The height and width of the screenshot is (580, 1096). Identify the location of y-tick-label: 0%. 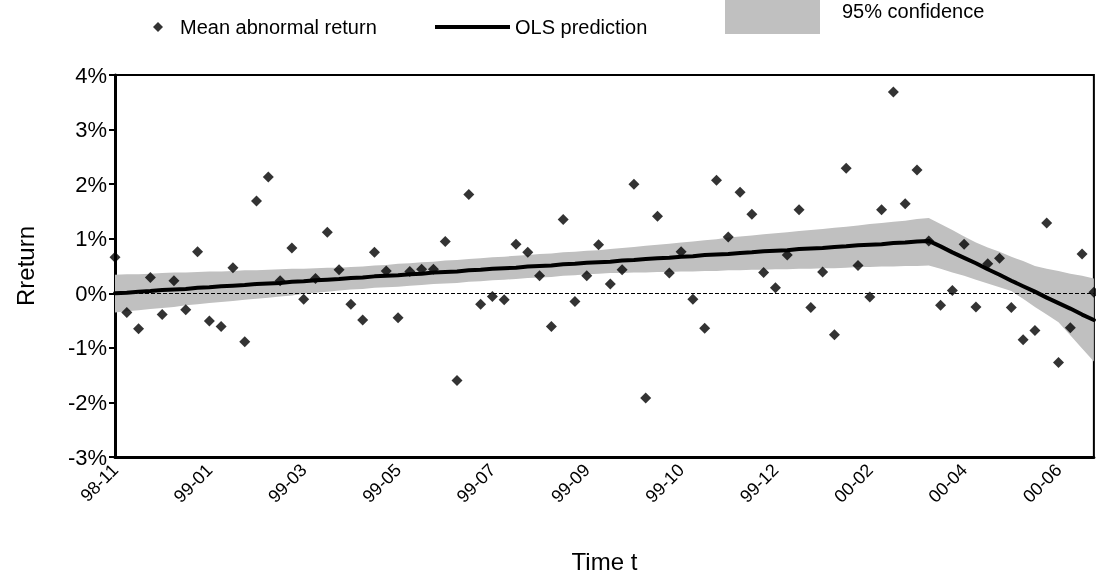
(91, 293).